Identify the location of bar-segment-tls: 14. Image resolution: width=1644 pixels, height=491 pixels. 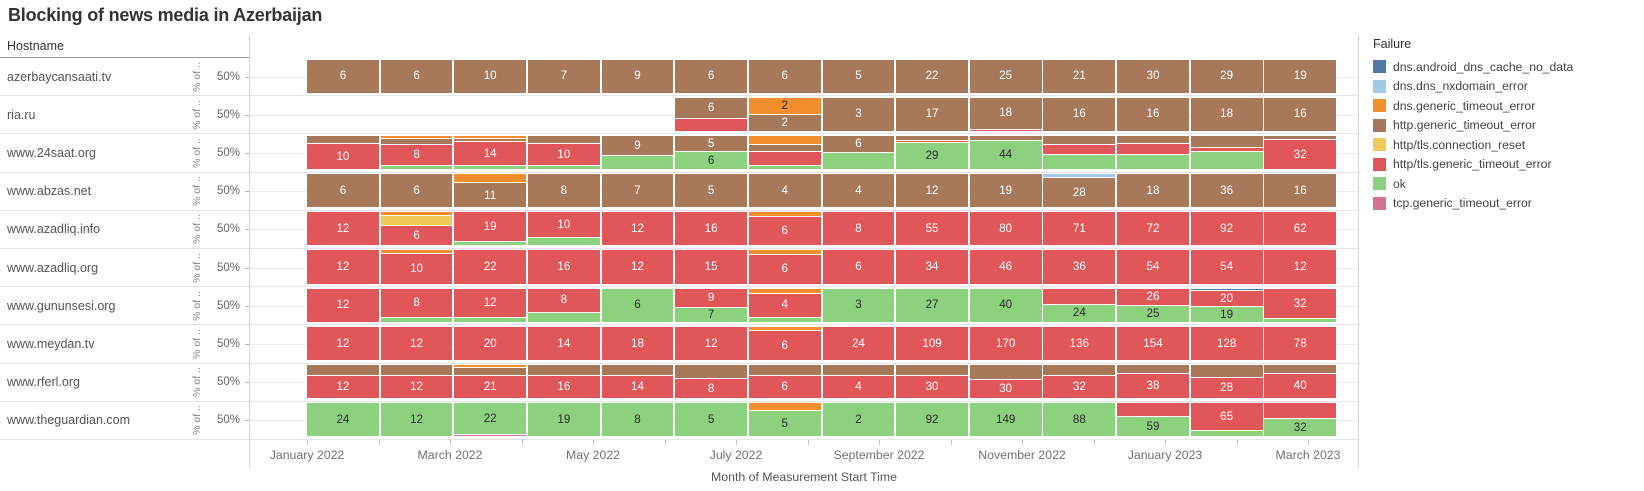
(563, 343).